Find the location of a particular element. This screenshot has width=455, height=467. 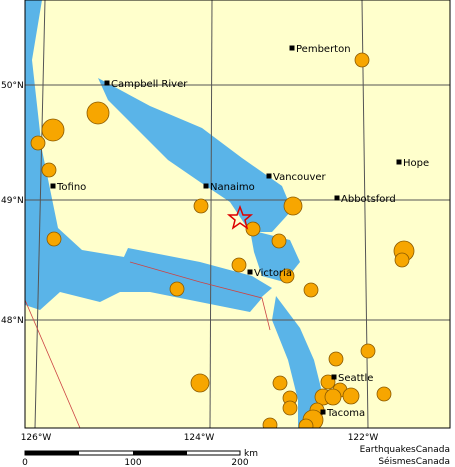

city-label: Campbell River is located at coordinates (149, 84).